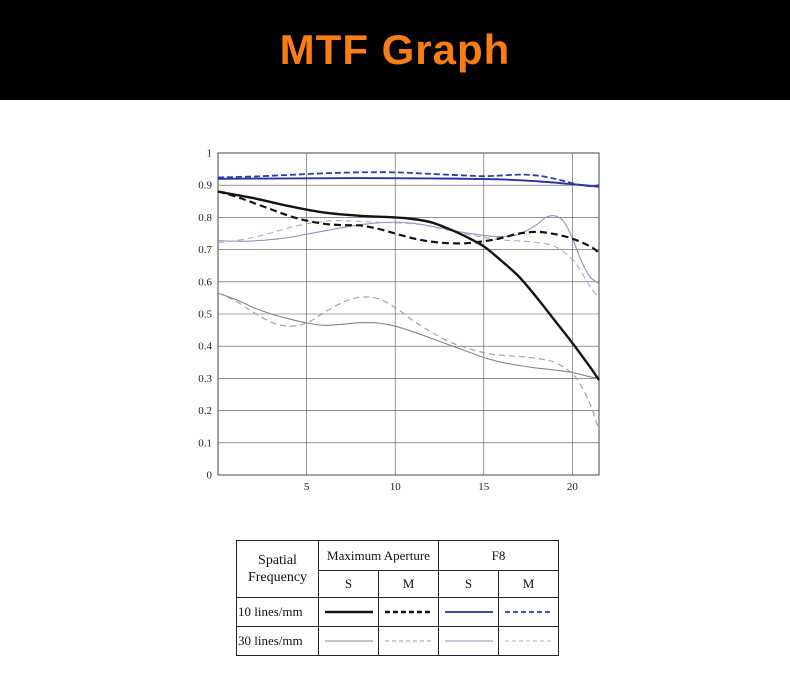  I want to click on legend-subheader-max-s: S, so click(348, 584).